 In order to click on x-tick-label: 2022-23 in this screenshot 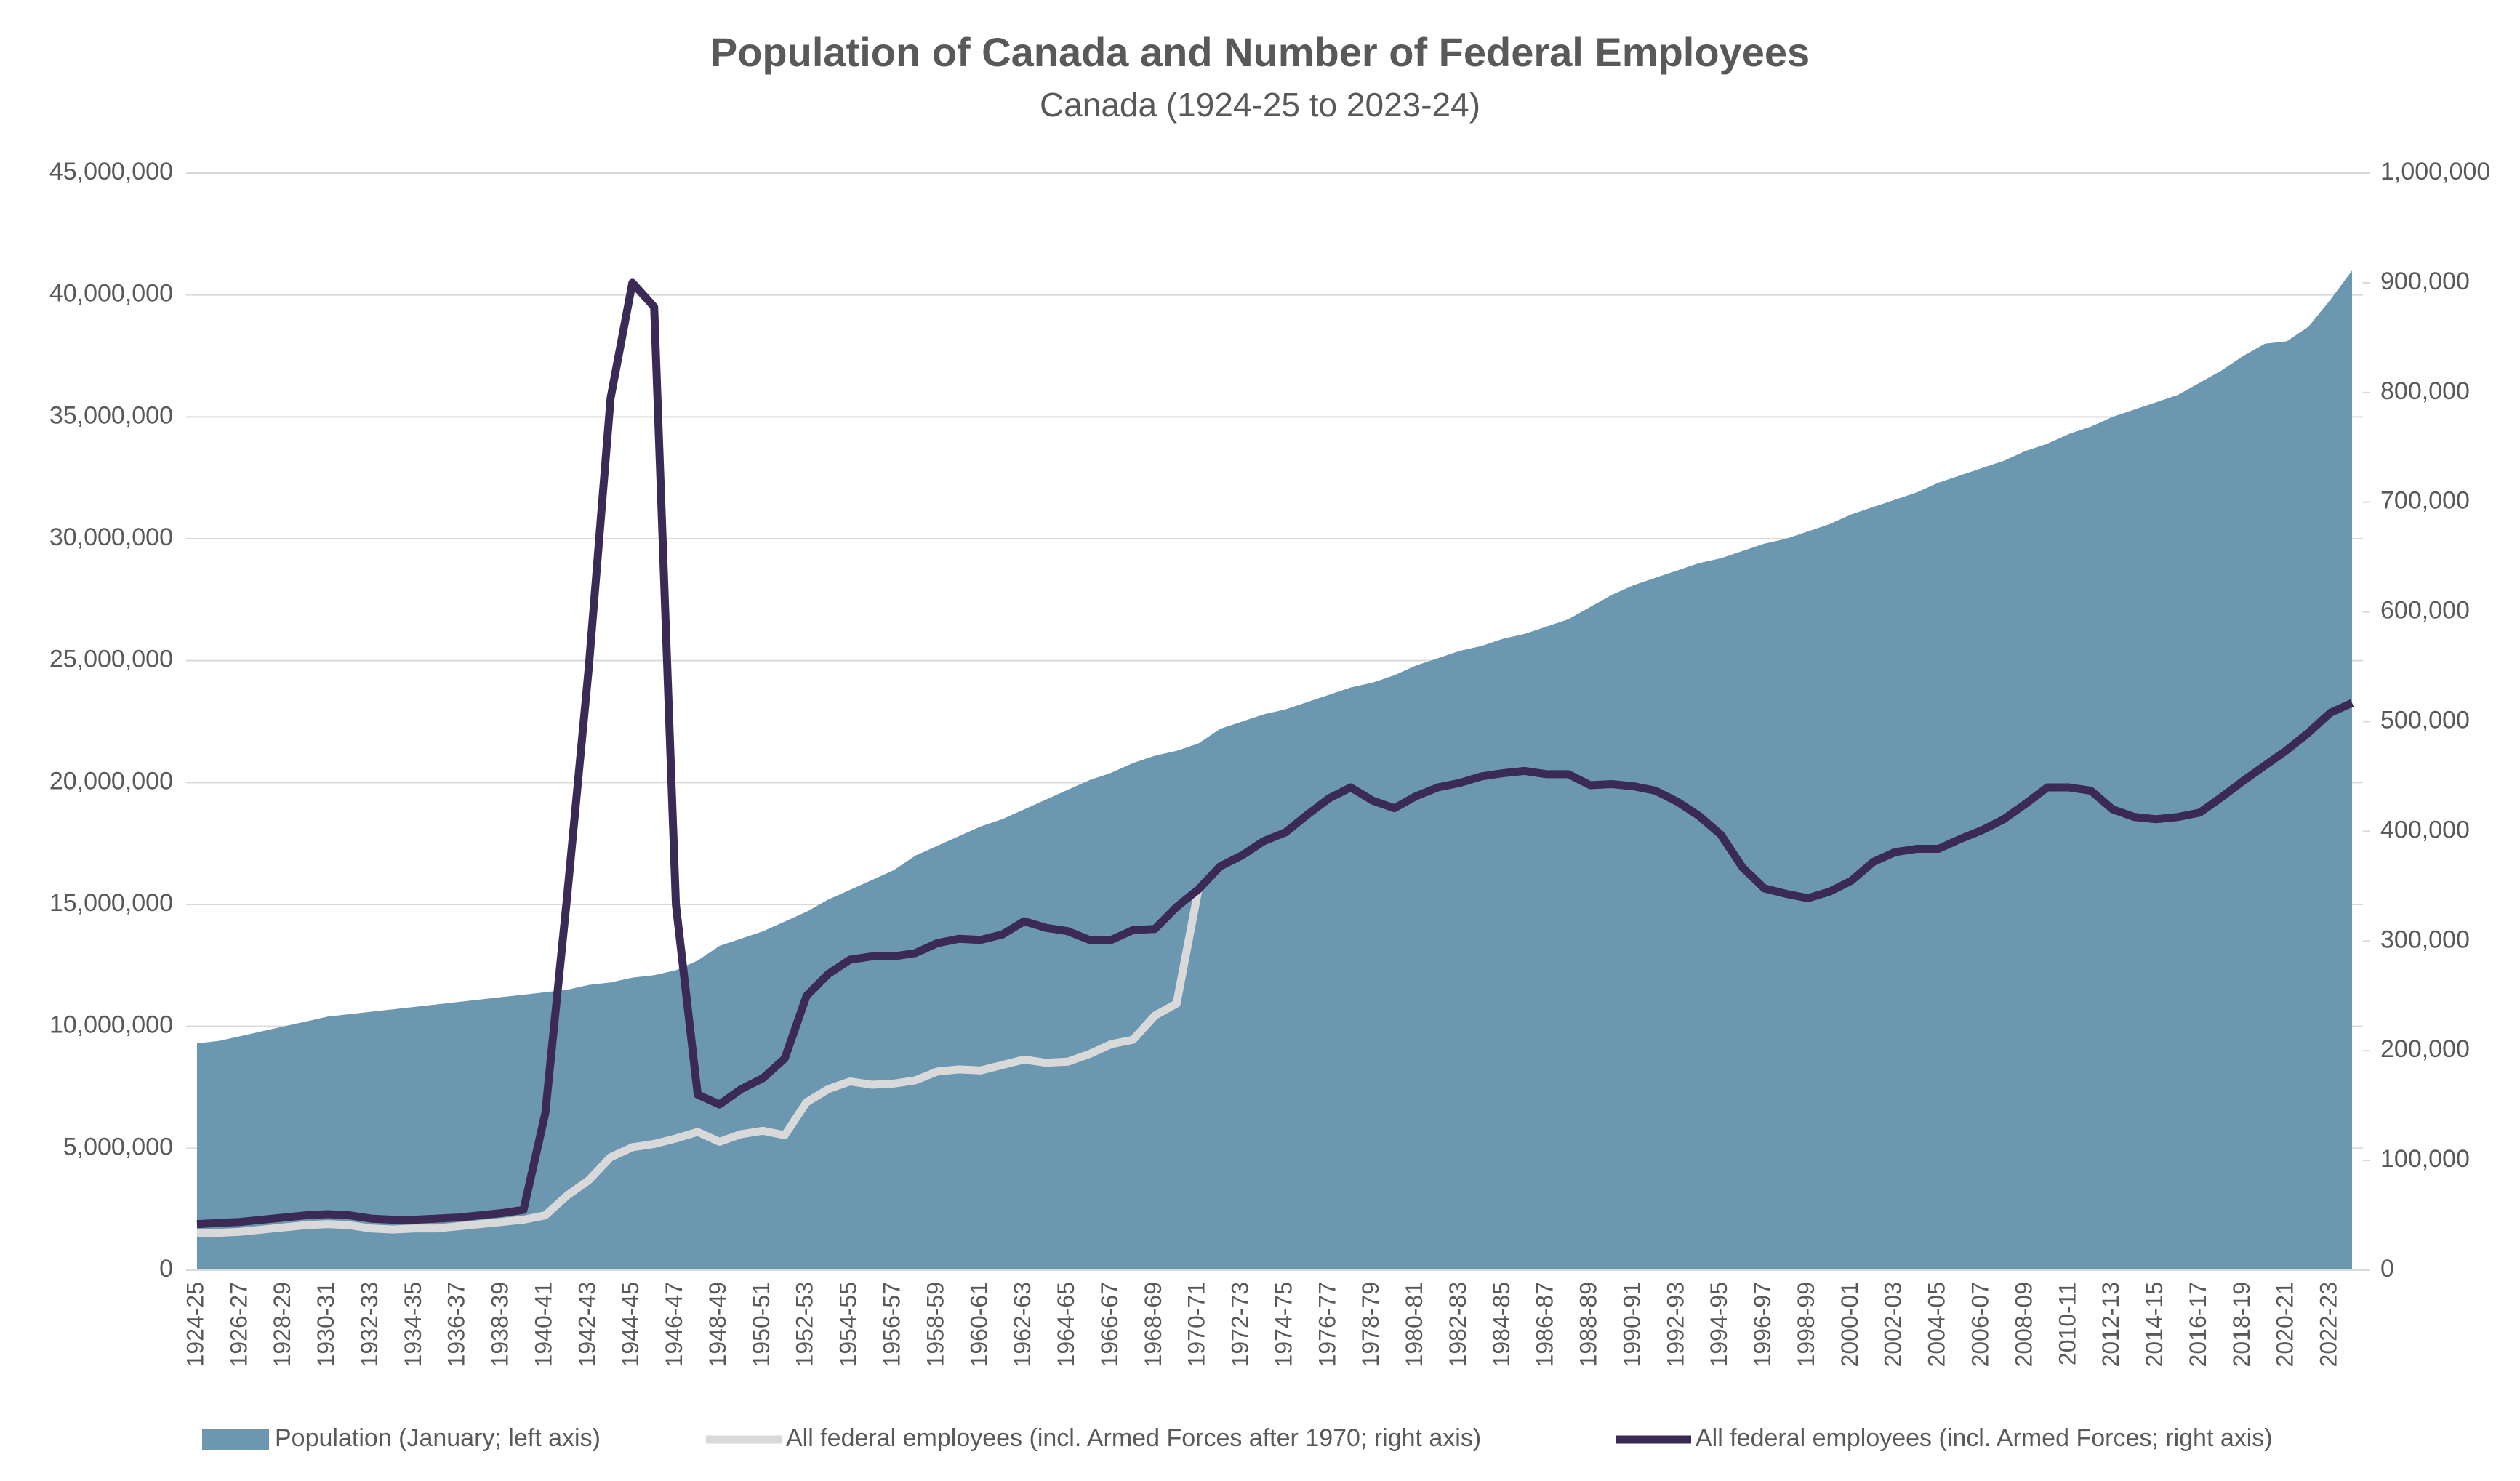, I will do `click(2329, 1324)`.